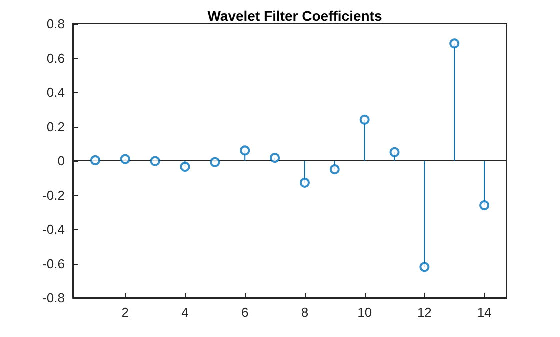 This screenshot has height=337, width=560. I want to click on x-tick-label: 12, so click(424, 312).